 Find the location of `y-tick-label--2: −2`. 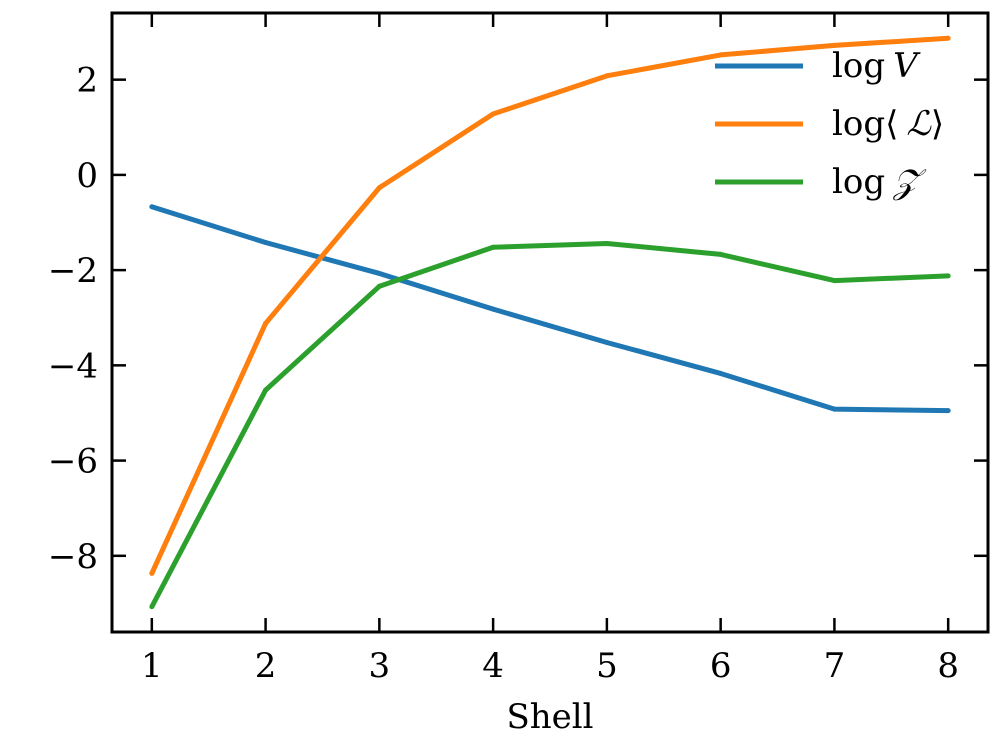

y-tick-label--2: −2 is located at coordinates (73, 271).